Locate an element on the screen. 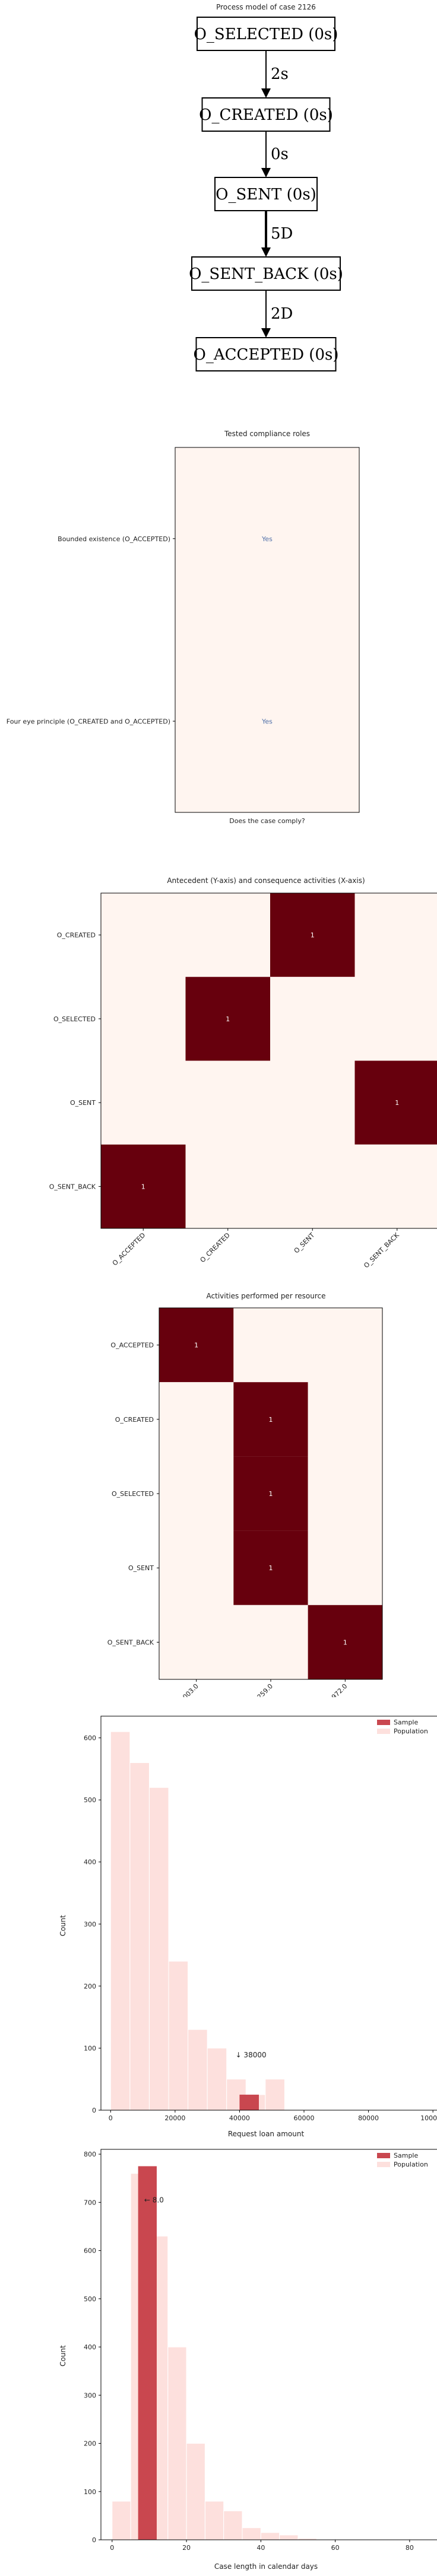  resource-column-label: 11003.0 is located at coordinates (187, 1689).